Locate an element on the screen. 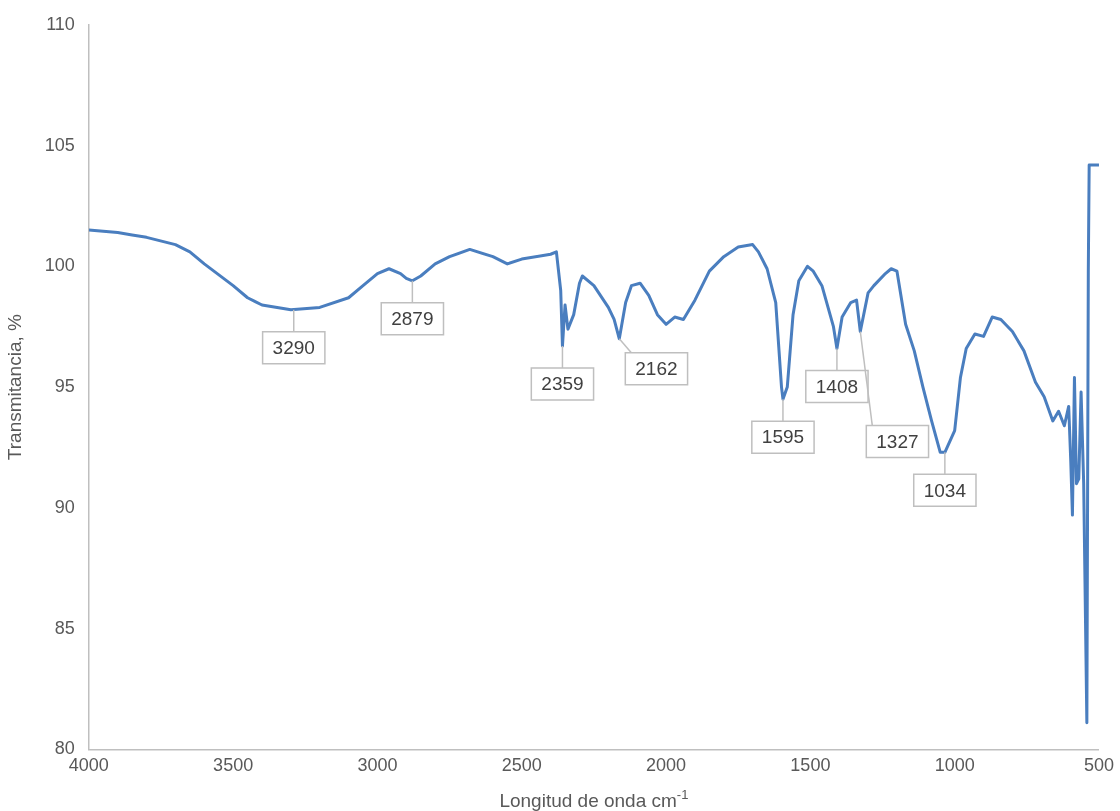 This screenshot has width=1120, height=811. x-tick-label: 500 is located at coordinates (1099, 765).